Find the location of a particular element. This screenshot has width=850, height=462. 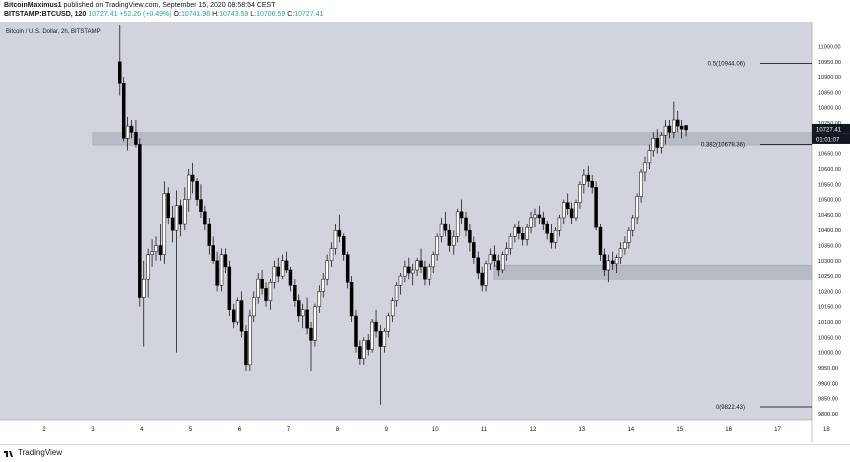

y-tick-label: 9900.00 is located at coordinates (828, 384).